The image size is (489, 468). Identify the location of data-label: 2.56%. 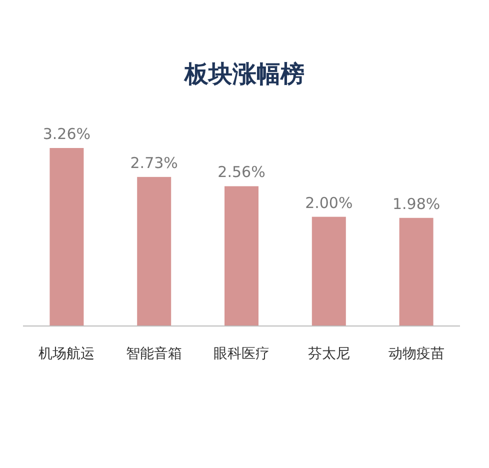
(242, 172).